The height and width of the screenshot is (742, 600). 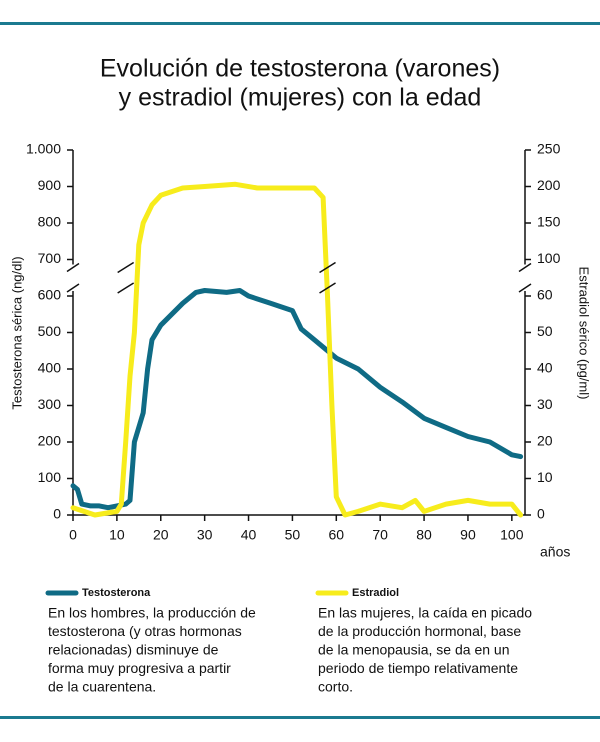 What do you see at coordinates (545, 441) in the screenshot?
I see `y2-tick-label: 20` at bounding box center [545, 441].